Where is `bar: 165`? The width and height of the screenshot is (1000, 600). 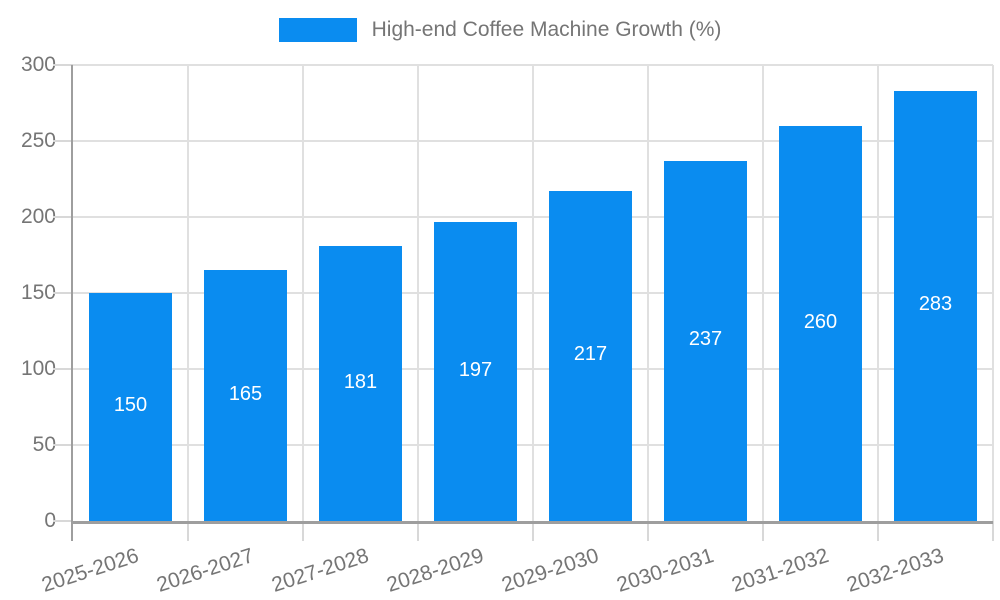 bar: 165 is located at coordinates (245, 395).